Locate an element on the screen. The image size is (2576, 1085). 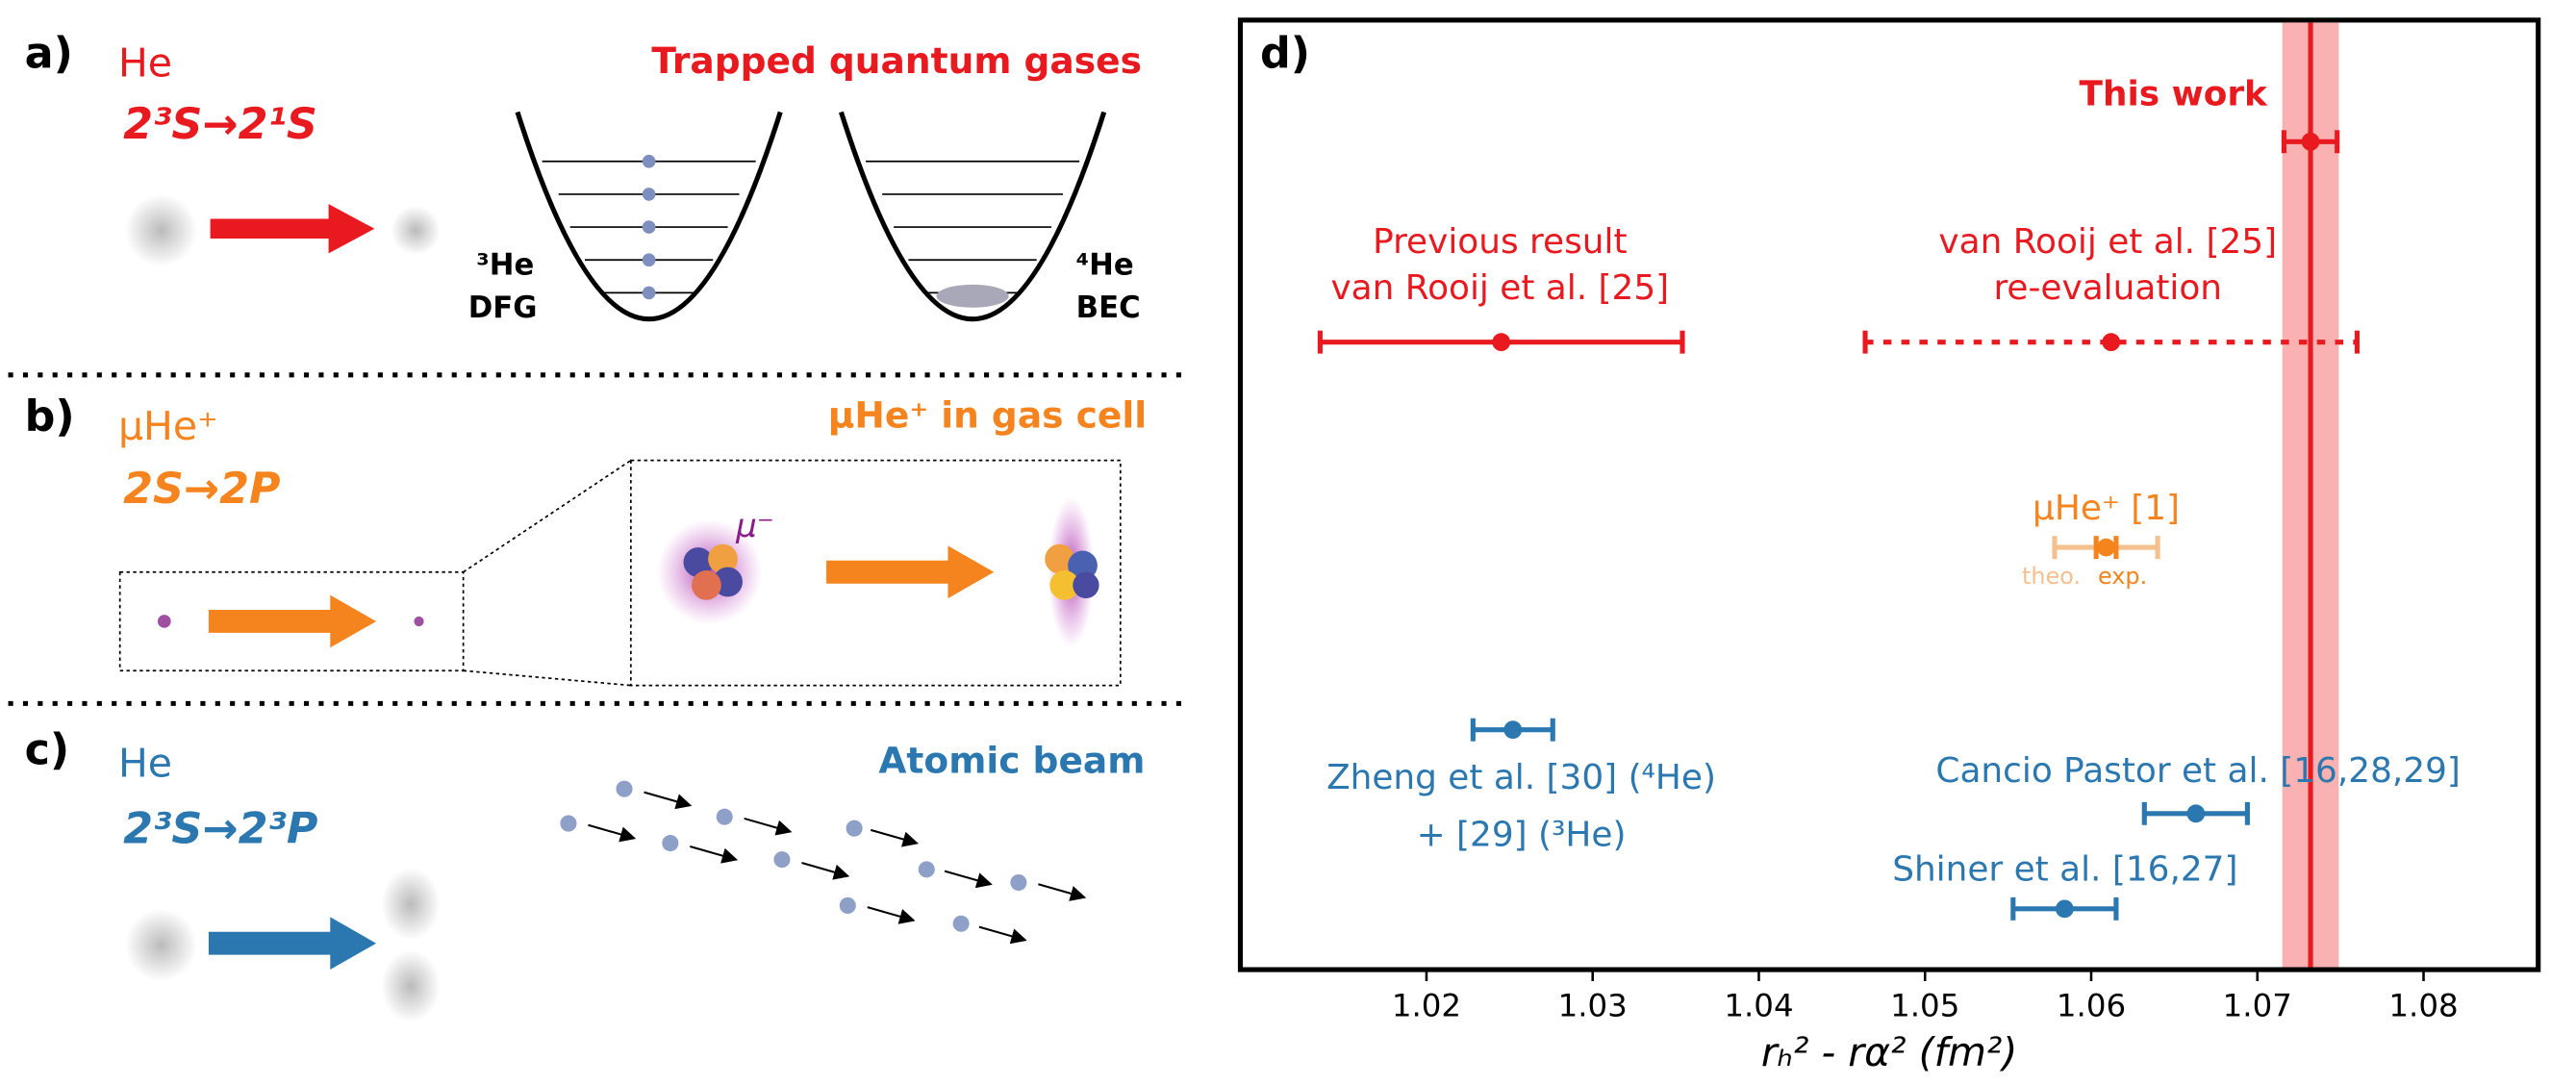
point-label: + [29] (³He) is located at coordinates (1522, 835).